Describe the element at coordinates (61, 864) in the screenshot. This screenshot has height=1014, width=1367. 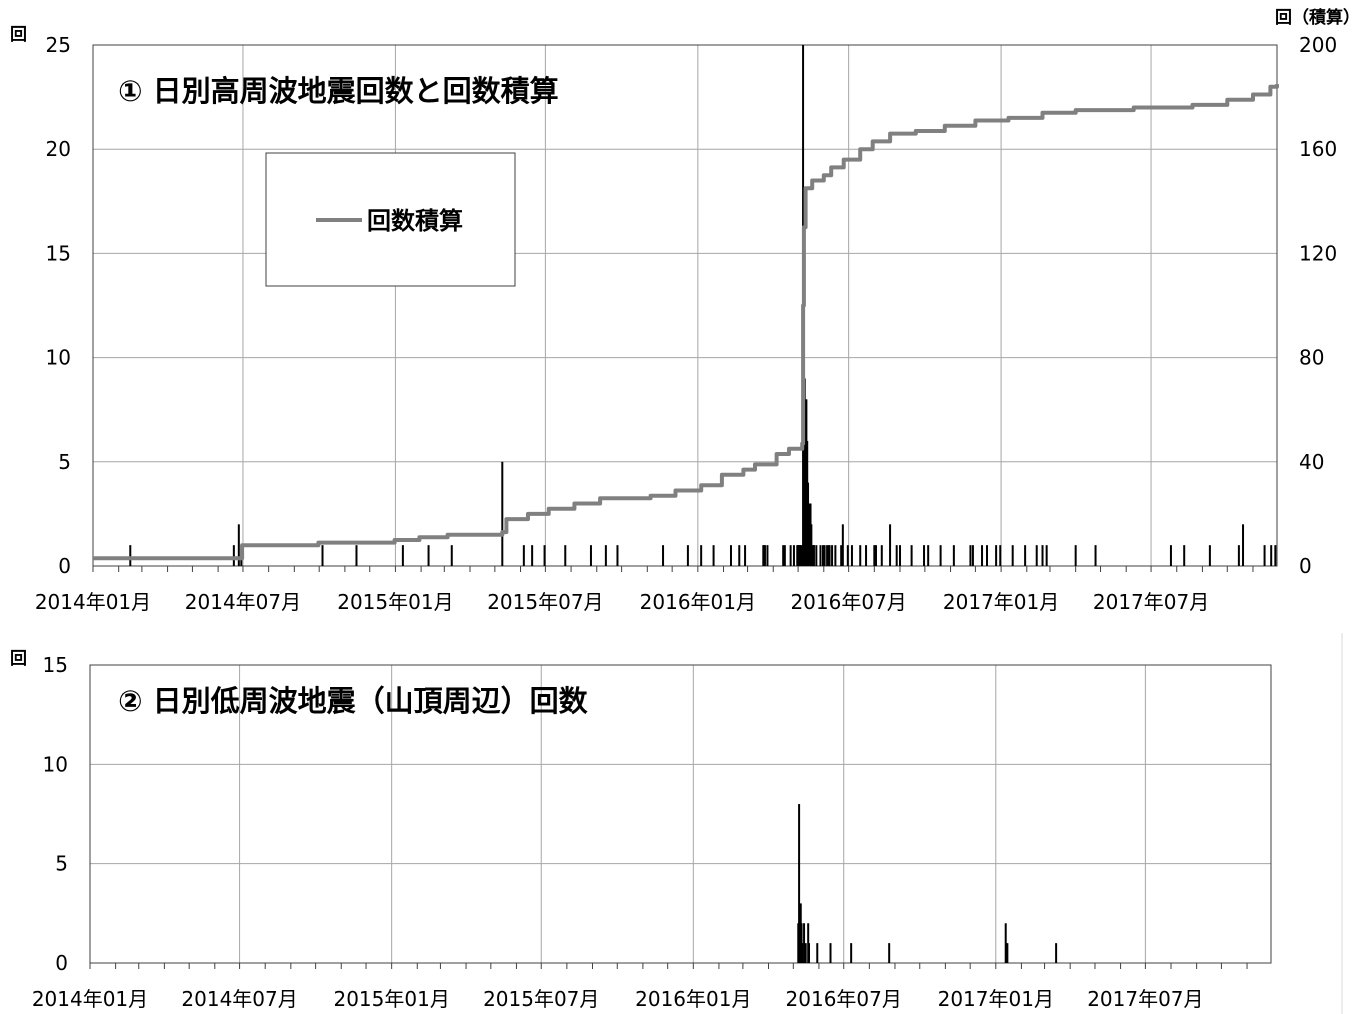
I see `y-tick-label: 5` at that location.